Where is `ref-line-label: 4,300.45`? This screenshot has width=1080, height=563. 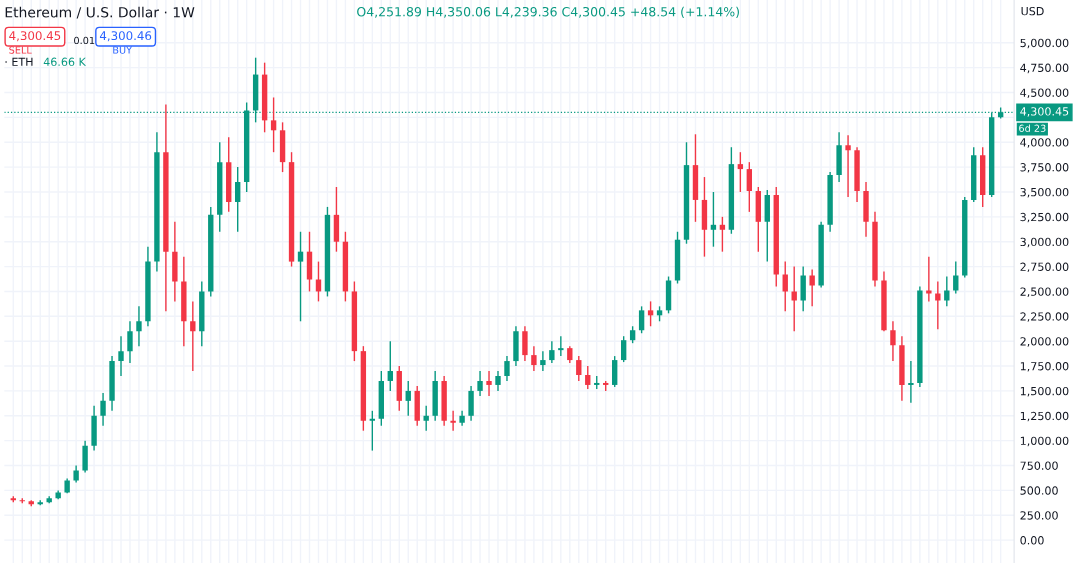
ref-line-label: 4,300.45 is located at coordinates (1044, 112).